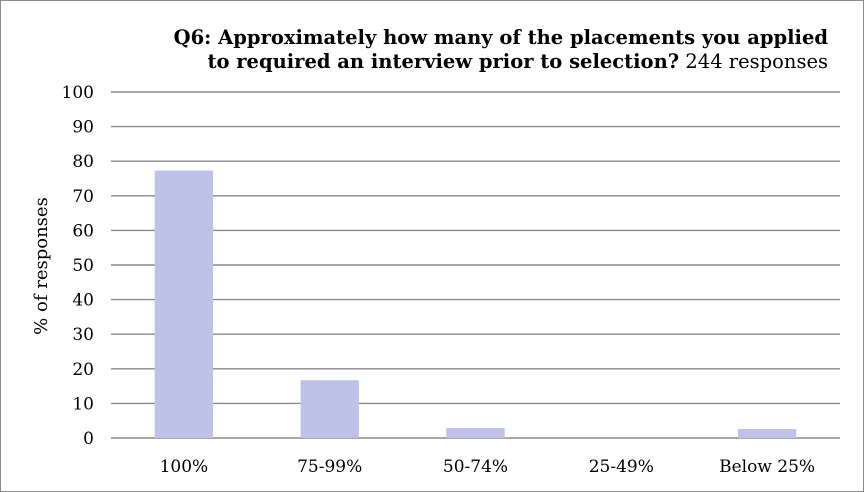 Image resolution: width=864 pixels, height=492 pixels. Describe the element at coordinates (83, 128) in the screenshot. I see `y-tick-label: 90` at that location.